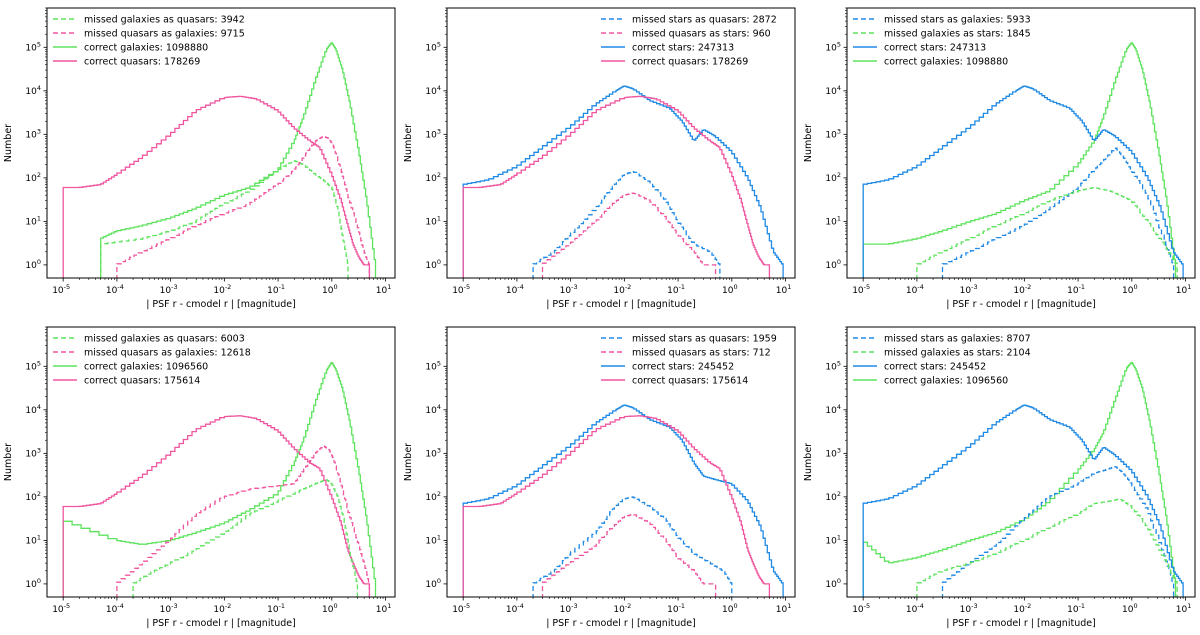 The height and width of the screenshot is (635, 1200). What do you see at coordinates (164, 20) in the screenshot?
I see `legend-label: missed galaxies as quasars: 3942` at bounding box center [164, 20].